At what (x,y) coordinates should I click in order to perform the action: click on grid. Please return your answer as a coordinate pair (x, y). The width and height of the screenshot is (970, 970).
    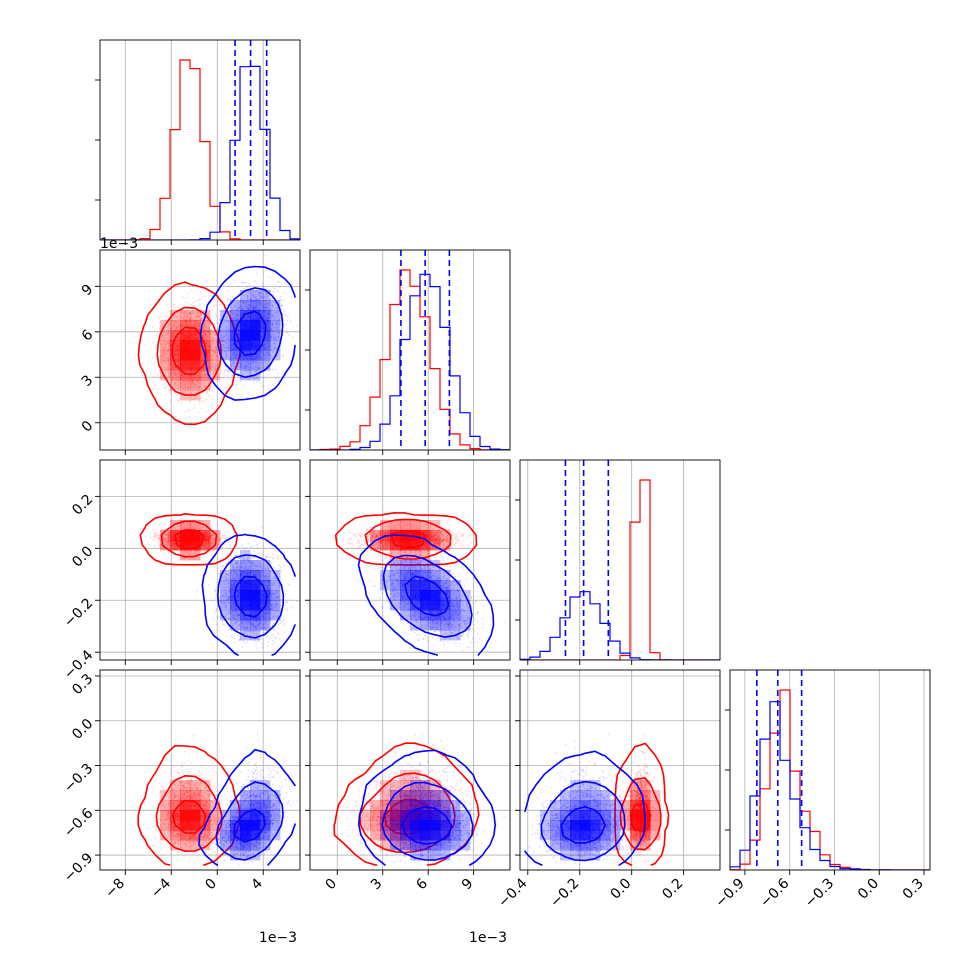
    Looking at the image, I should click on (405, 350).